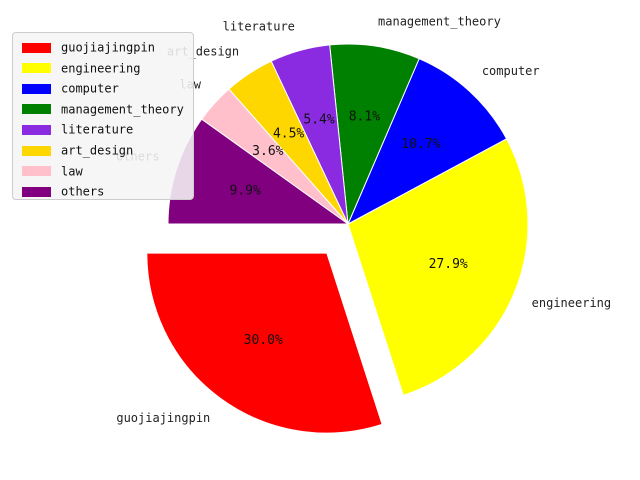 This screenshot has width=640, height=480. I want to click on legend-label: law, so click(72, 171).